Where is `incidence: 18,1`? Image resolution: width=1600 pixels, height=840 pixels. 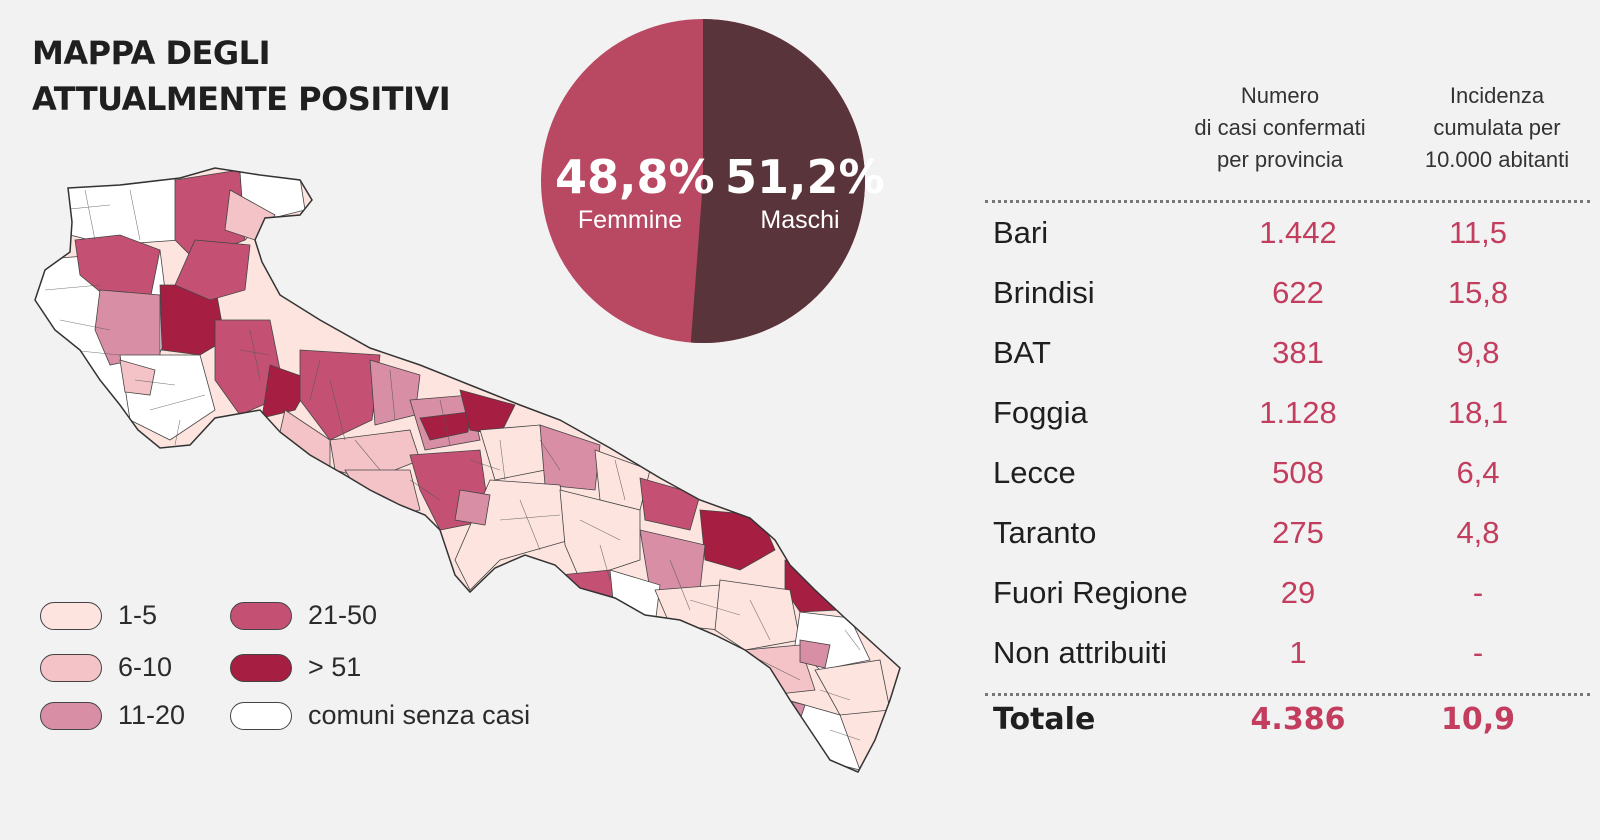 incidence: 18,1 is located at coordinates (1478, 412).